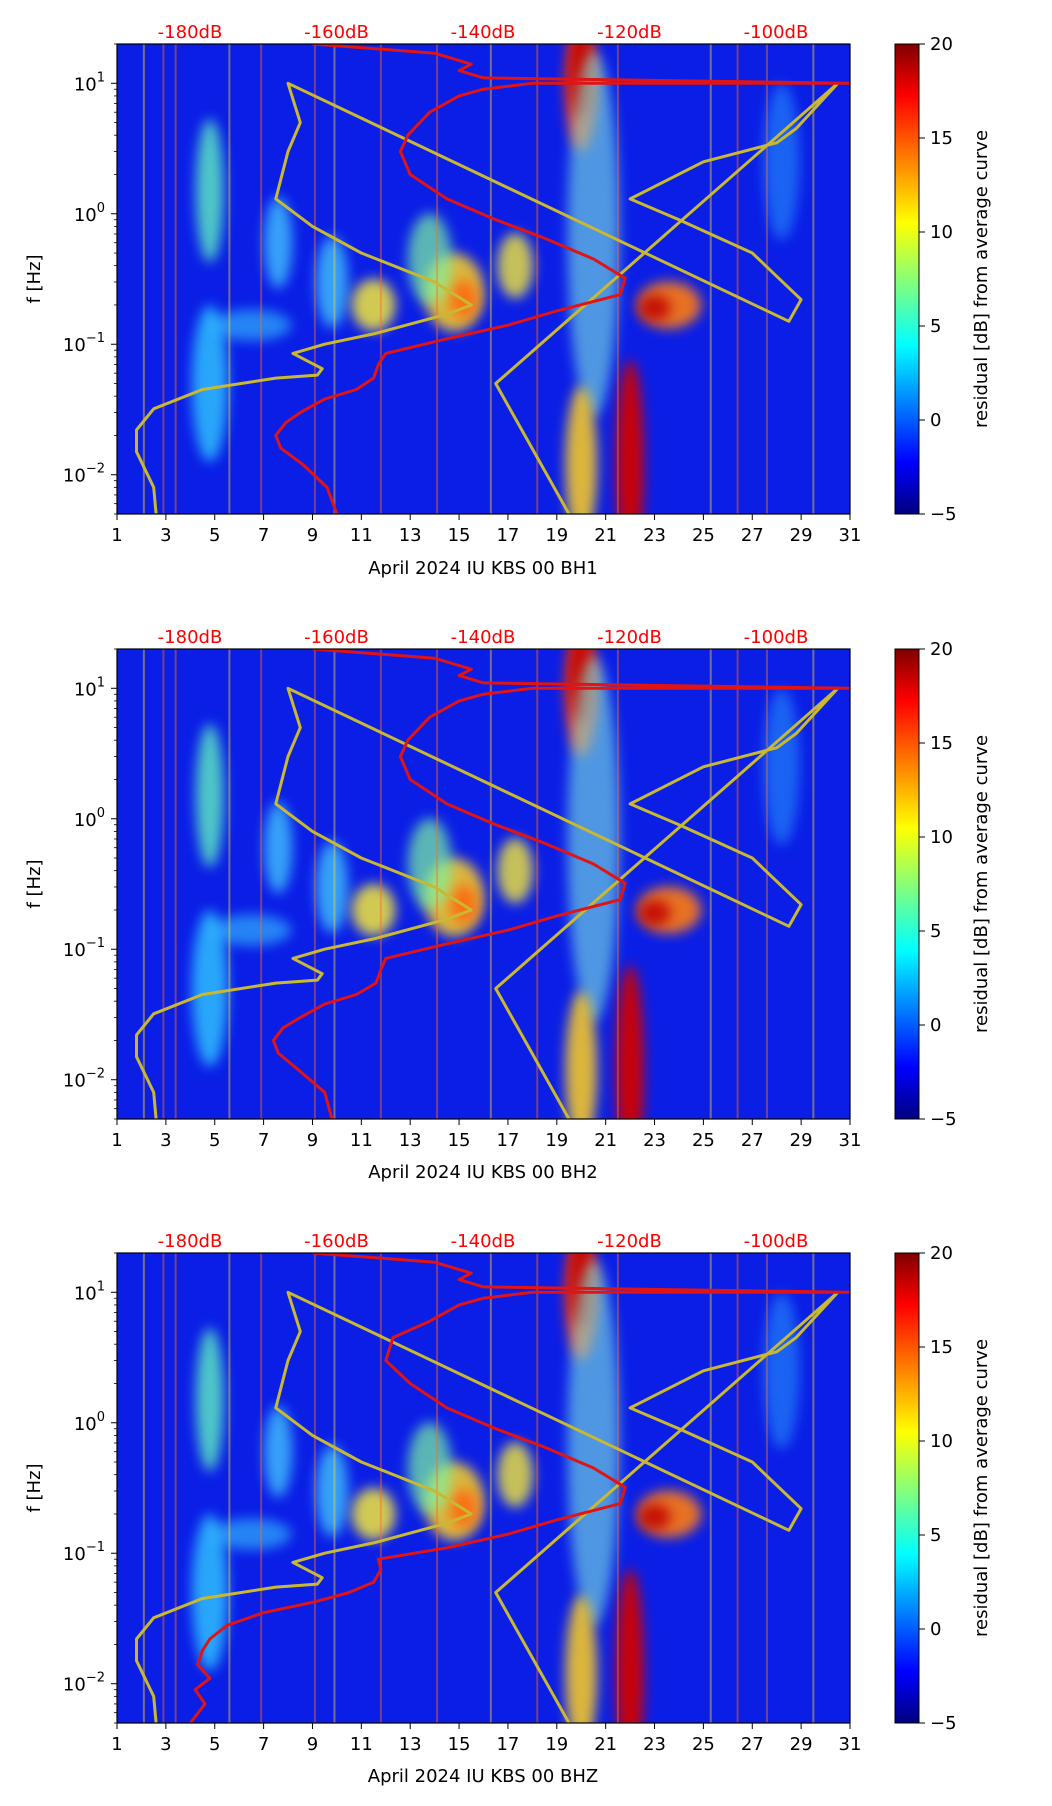 The width and height of the screenshot is (1052, 1806). I want to click on db-scale-label: -100dB, so click(776, 1241).